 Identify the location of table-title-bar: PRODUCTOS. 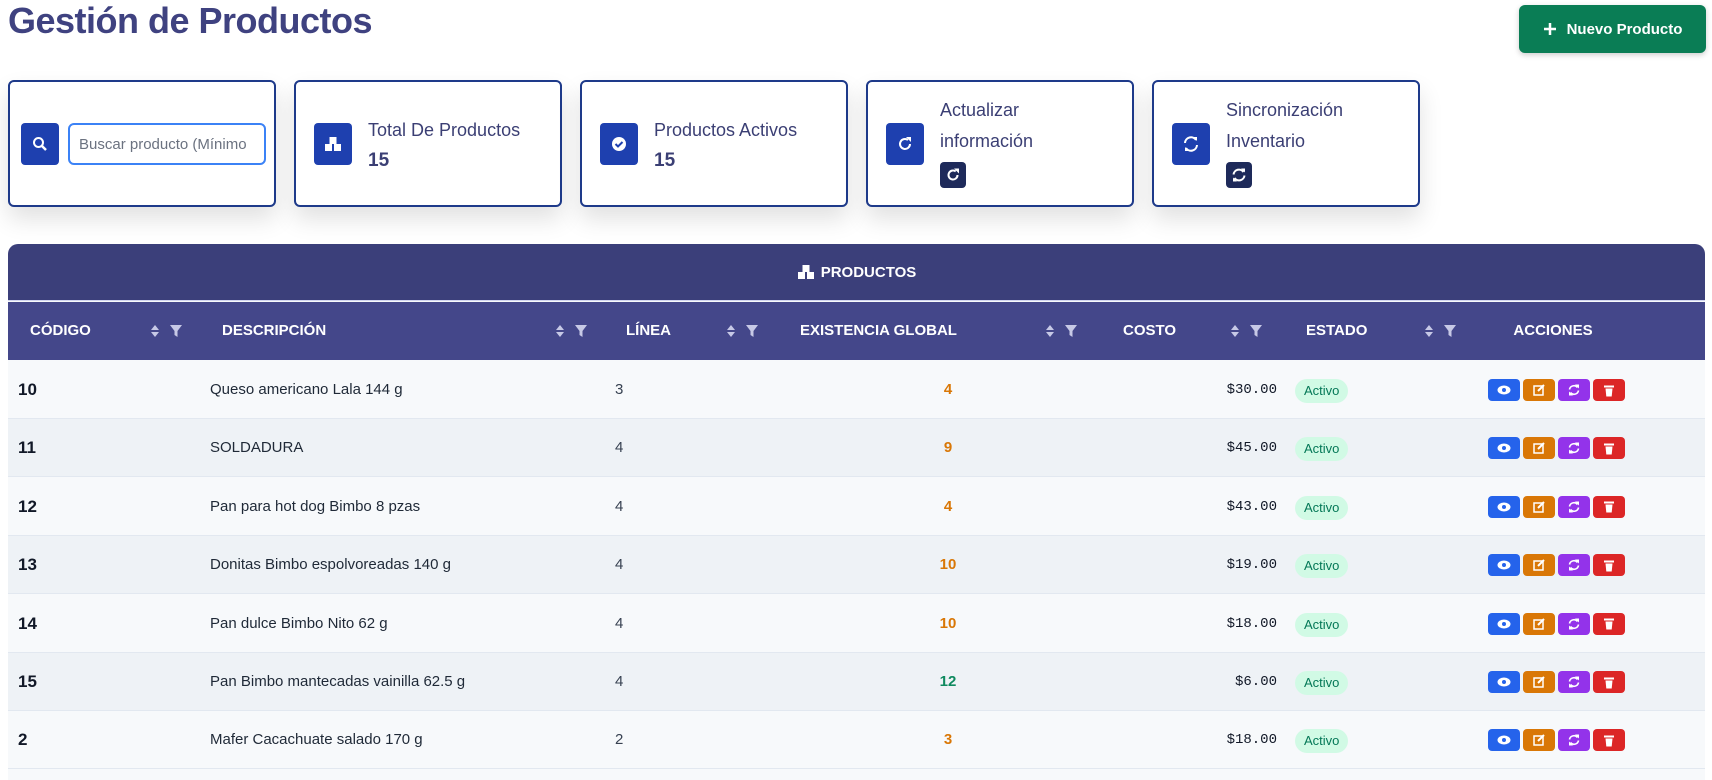
(856, 272).